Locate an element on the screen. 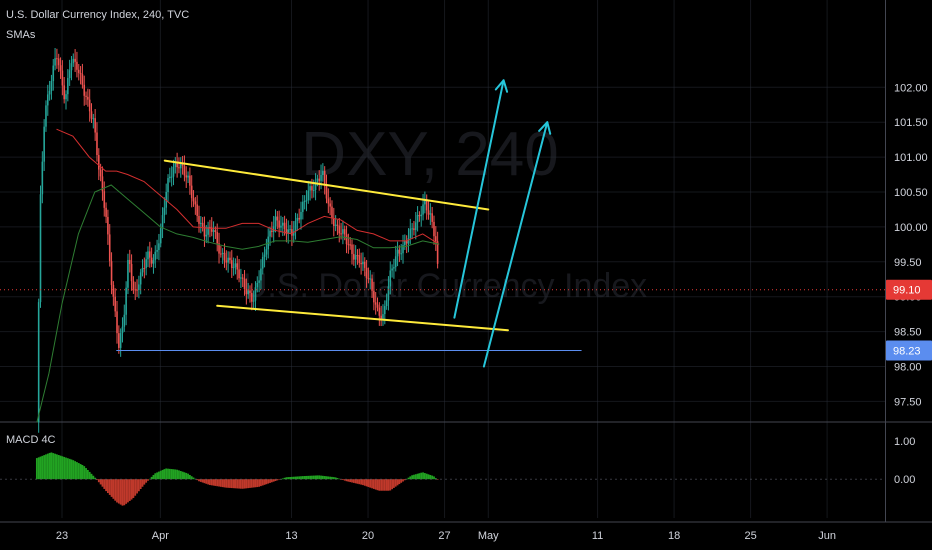 This screenshot has width=932, height=550. price-tick-label: 101.50 is located at coordinates (911, 123).